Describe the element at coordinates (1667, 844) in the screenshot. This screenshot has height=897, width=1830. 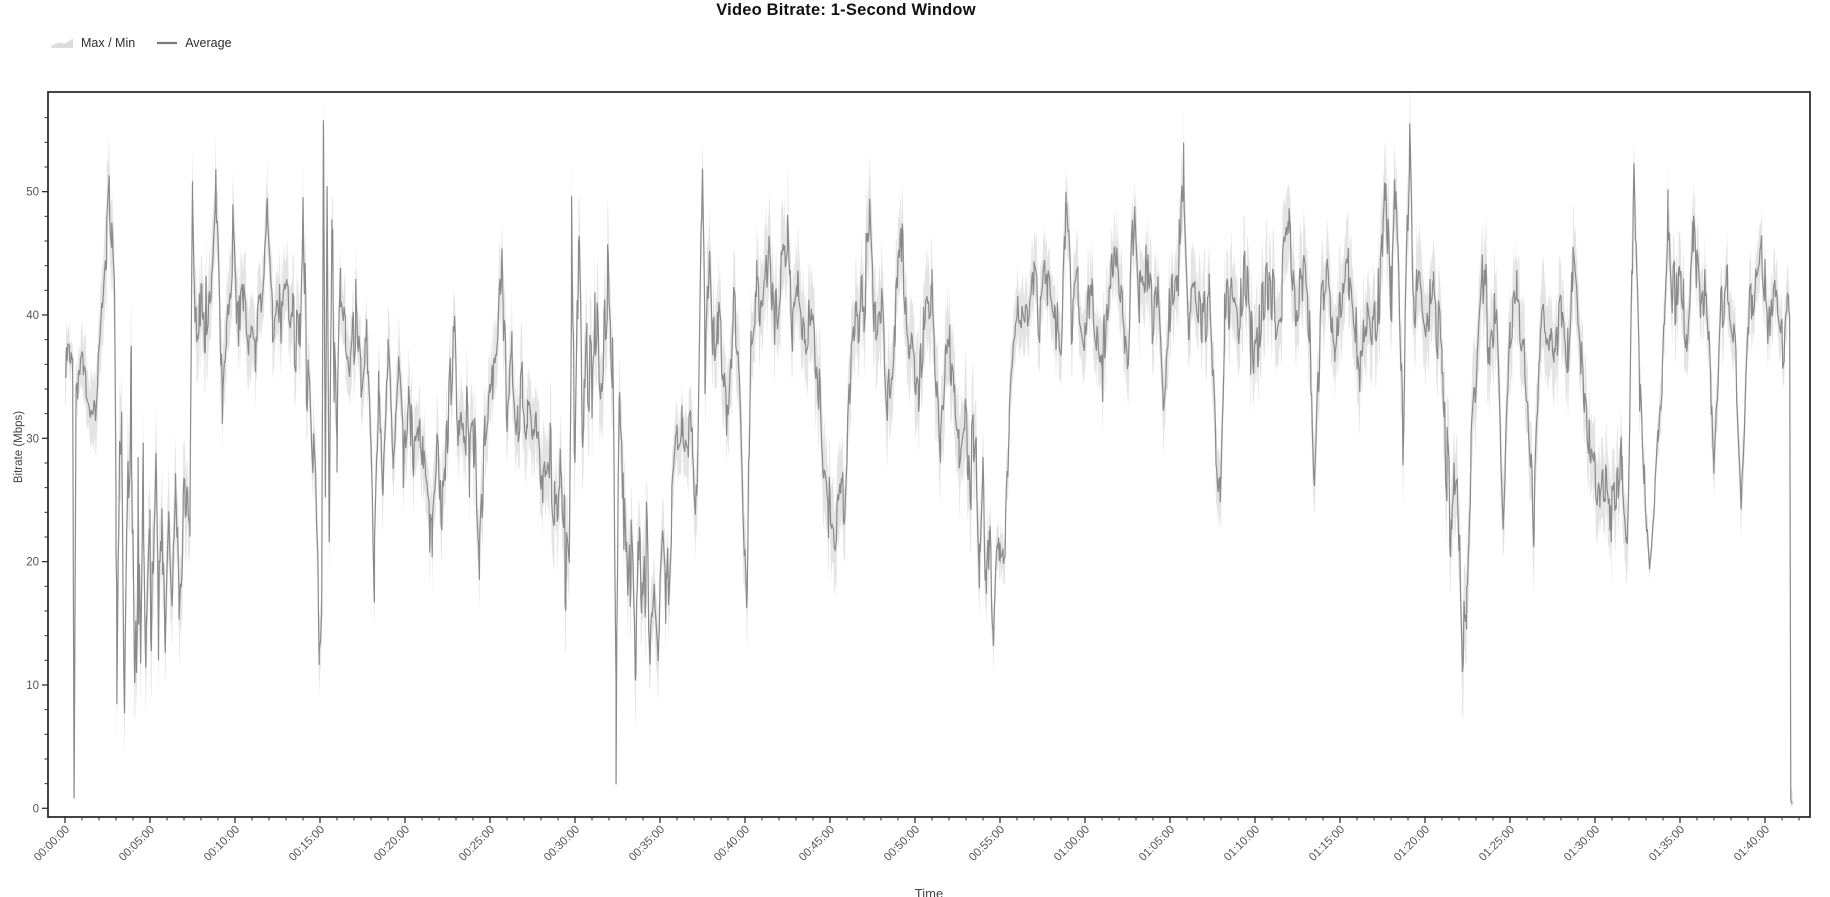
I see `x-tick-label: 01:35:00` at that location.